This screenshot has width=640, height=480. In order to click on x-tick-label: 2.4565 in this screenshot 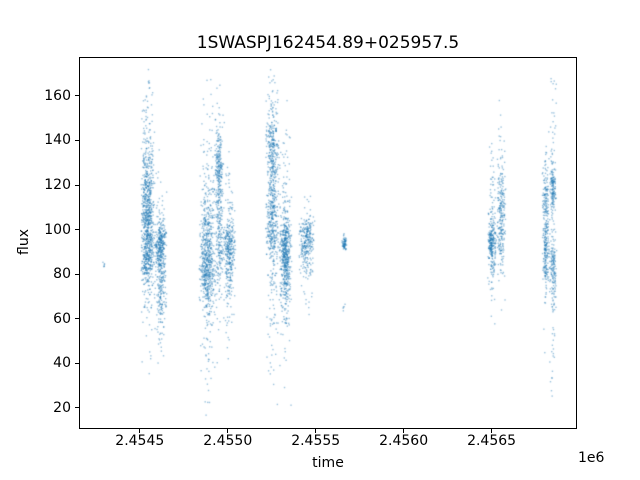, I will do `click(492, 441)`.